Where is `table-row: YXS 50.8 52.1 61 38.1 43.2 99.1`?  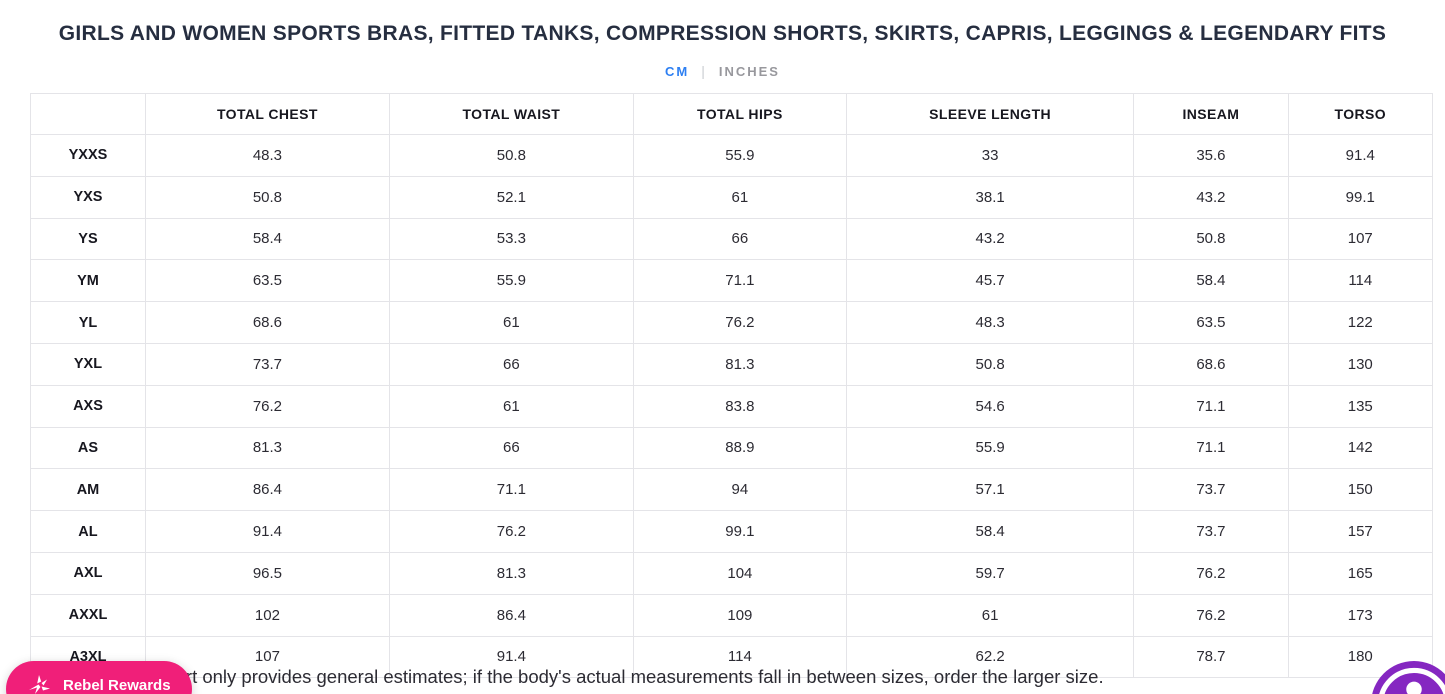 table-row: YXS 50.8 52.1 61 38.1 43.2 99.1 is located at coordinates (732, 197).